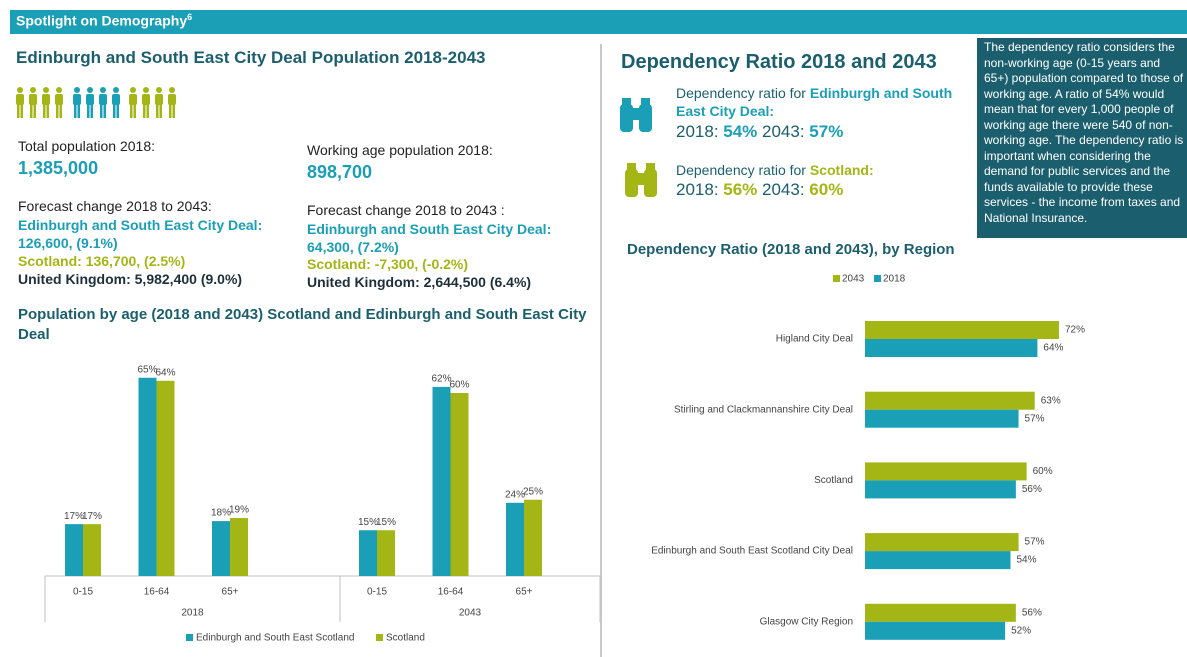 This screenshot has width=1187, height=657. I want to click on people-icons, so click(96, 102).